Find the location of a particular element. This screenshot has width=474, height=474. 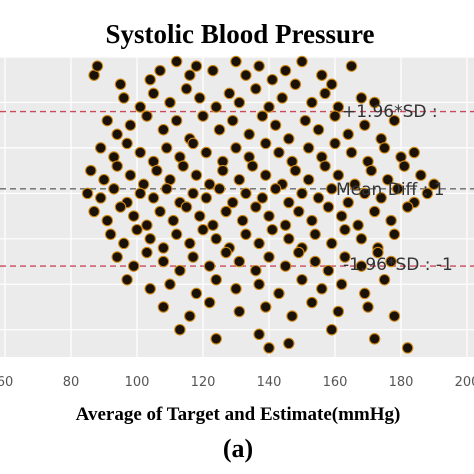

upper-loa-label: +1.96*SD : is located at coordinates (390, 112).